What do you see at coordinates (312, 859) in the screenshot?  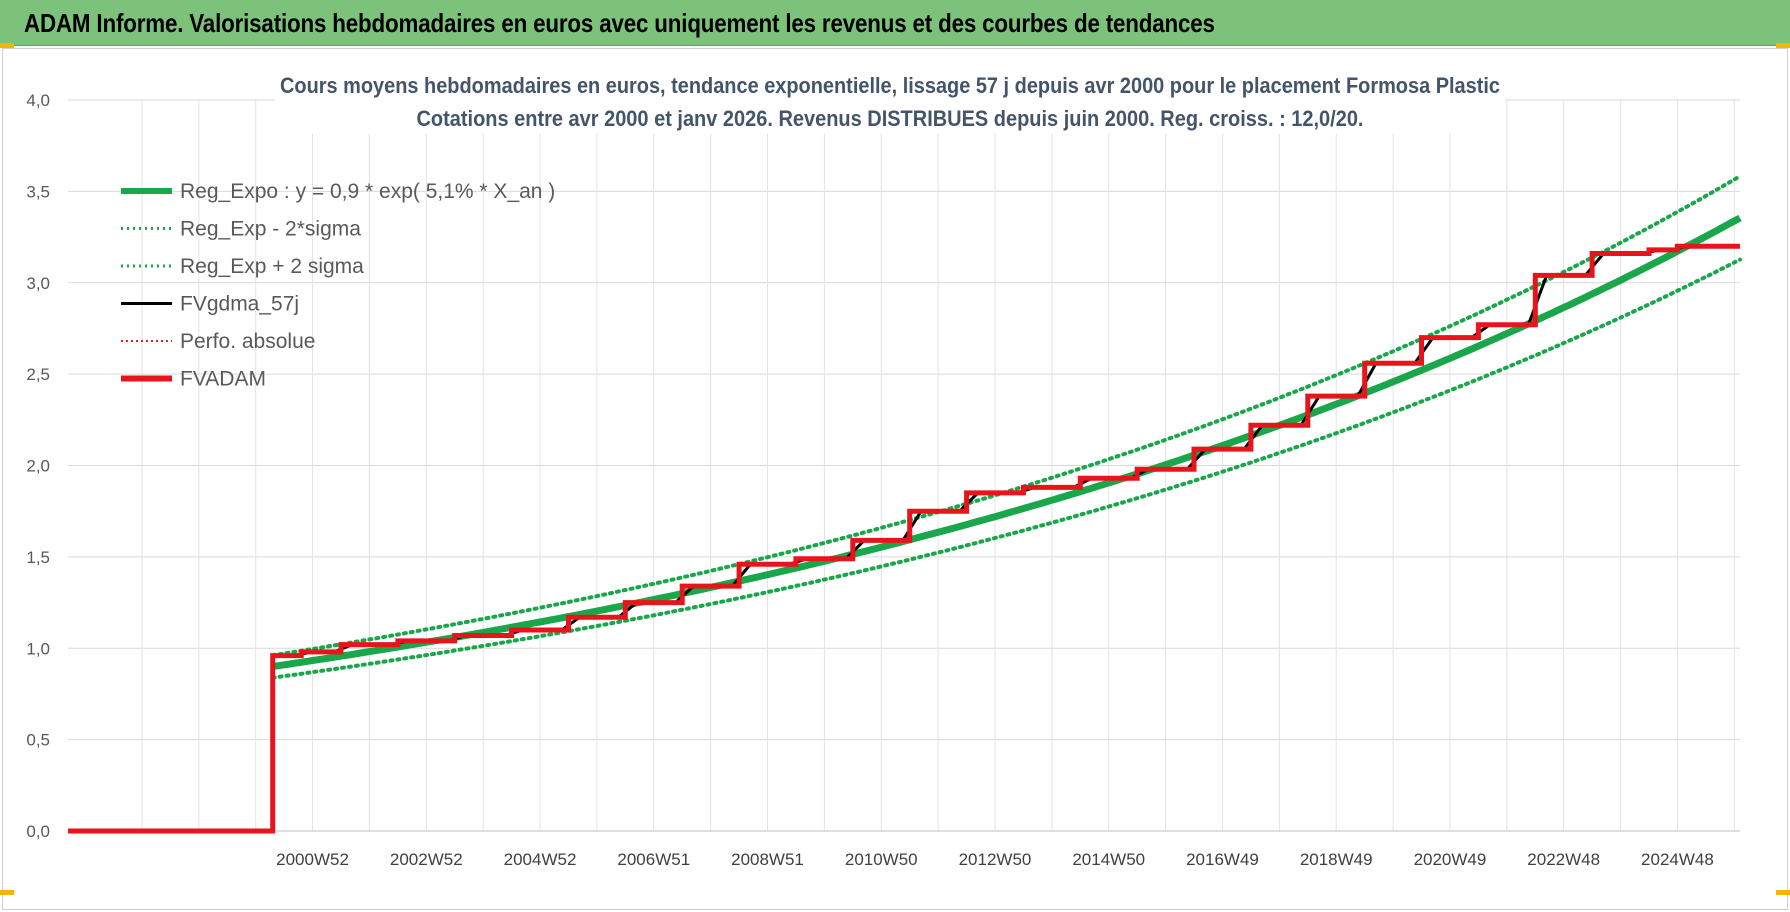 I see `x-tick-label: 2000W52` at bounding box center [312, 859].